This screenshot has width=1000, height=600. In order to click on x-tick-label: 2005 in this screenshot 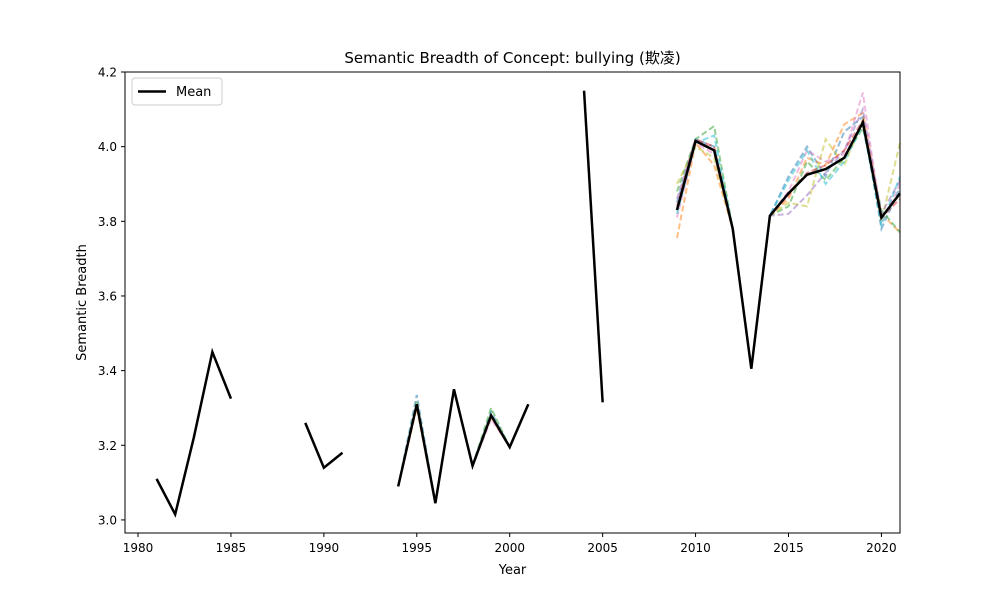, I will do `click(602, 548)`.